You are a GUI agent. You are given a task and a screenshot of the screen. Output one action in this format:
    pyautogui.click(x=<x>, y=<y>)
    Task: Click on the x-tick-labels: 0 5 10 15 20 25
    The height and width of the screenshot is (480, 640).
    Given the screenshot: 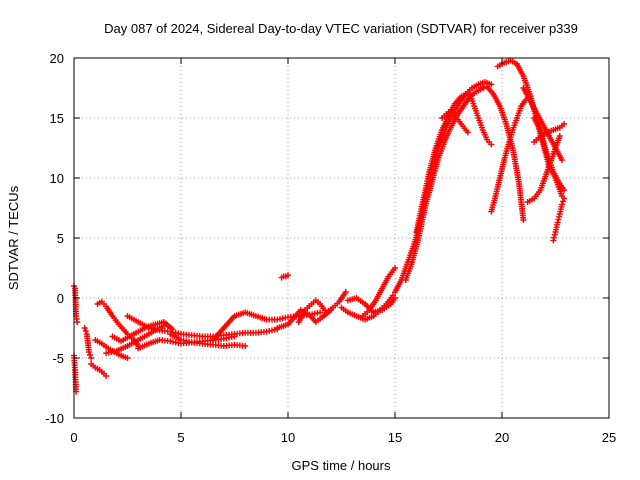 What is the action you would take?
    pyautogui.click(x=343, y=437)
    